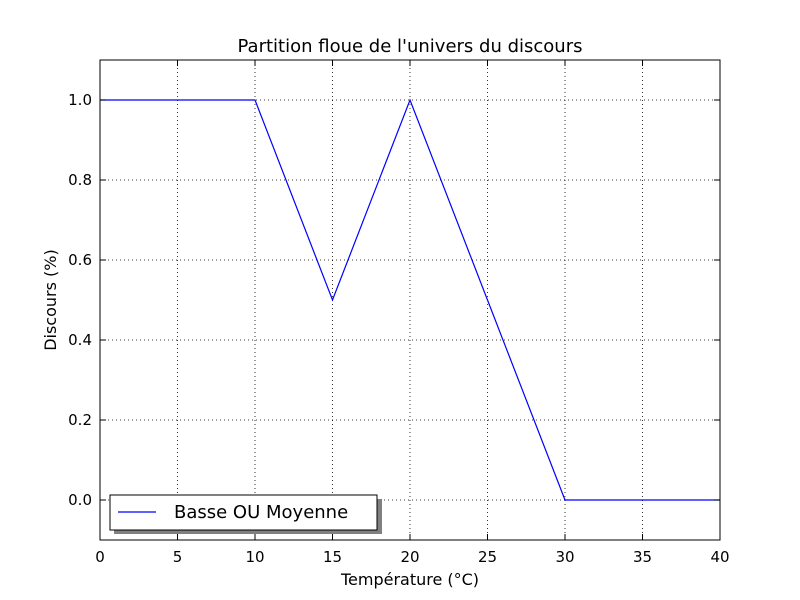  What do you see at coordinates (178, 557) in the screenshot?
I see `x-tick-label: 5` at bounding box center [178, 557].